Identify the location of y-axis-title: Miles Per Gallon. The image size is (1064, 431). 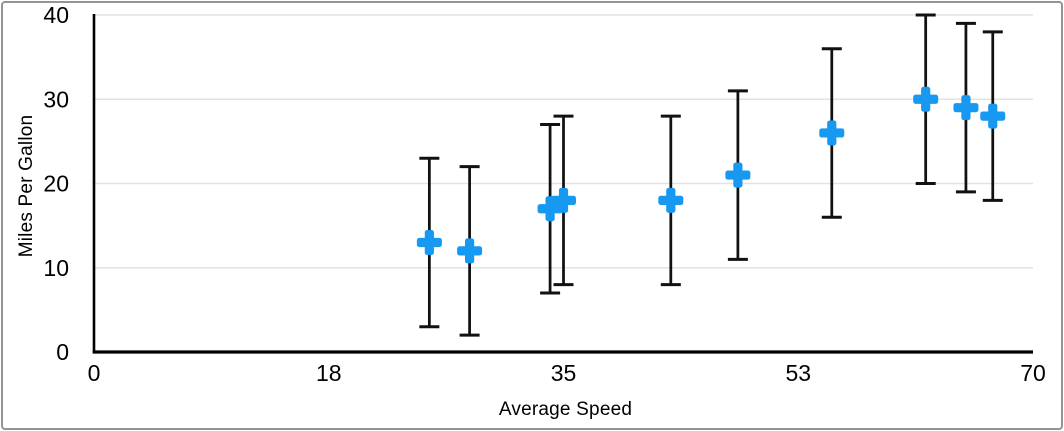
(26, 186).